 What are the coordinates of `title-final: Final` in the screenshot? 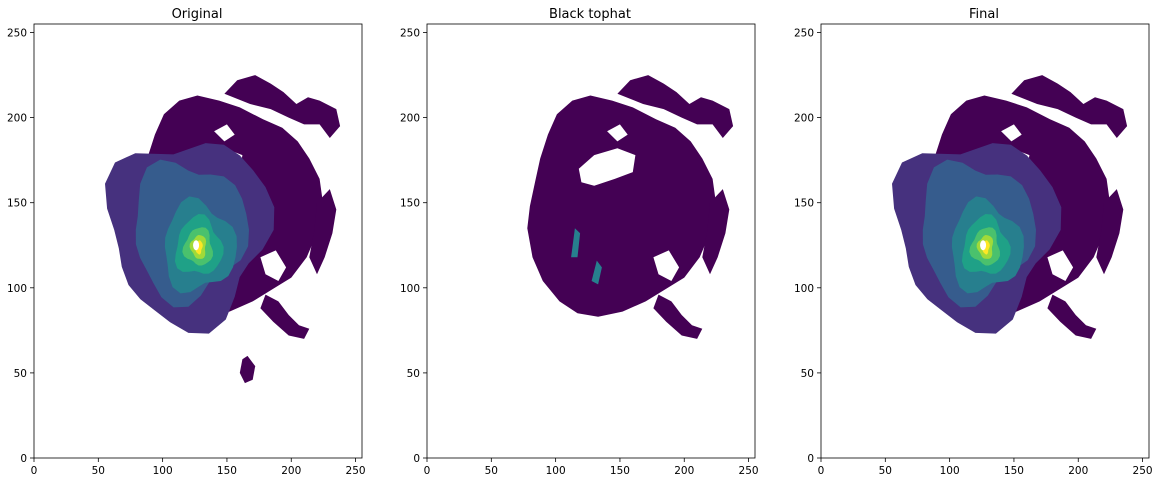 It's located at (984, 14).